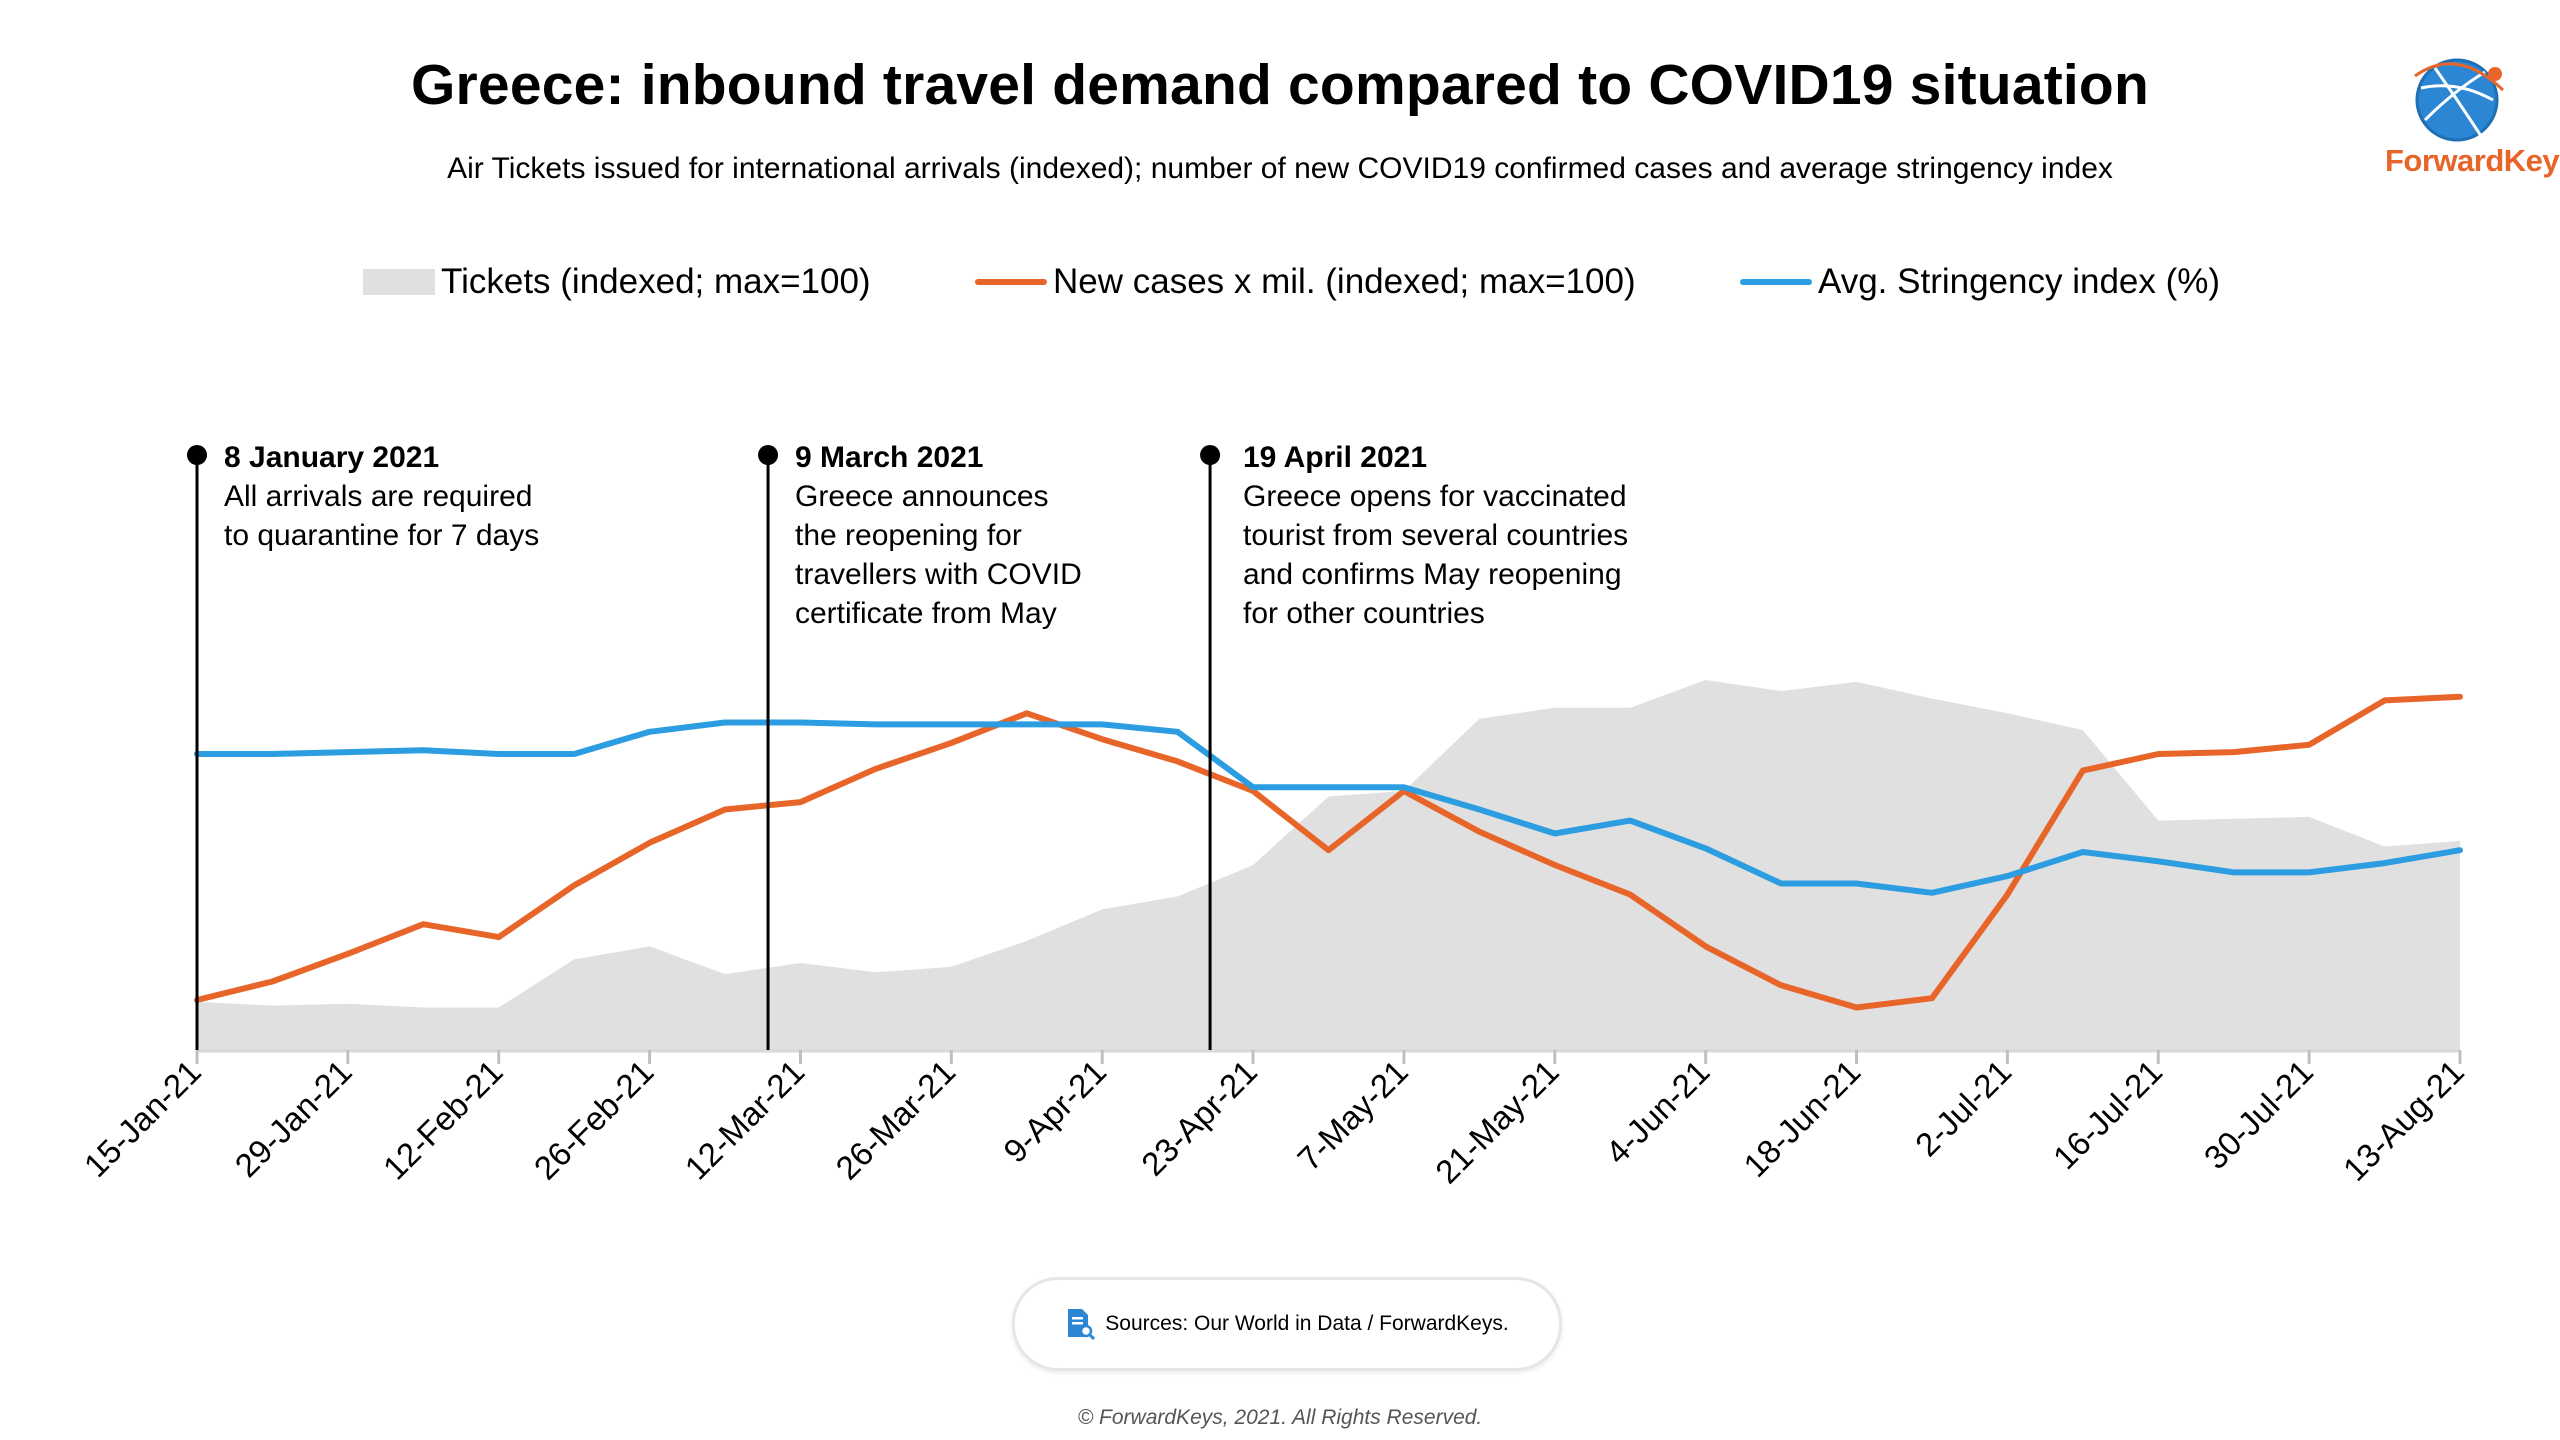 Image resolution: width=2560 pixels, height=1440 pixels. Describe the element at coordinates (1054, 1111) in the screenshot. I see `x-tick-label: 9-Apr-21` at that location.